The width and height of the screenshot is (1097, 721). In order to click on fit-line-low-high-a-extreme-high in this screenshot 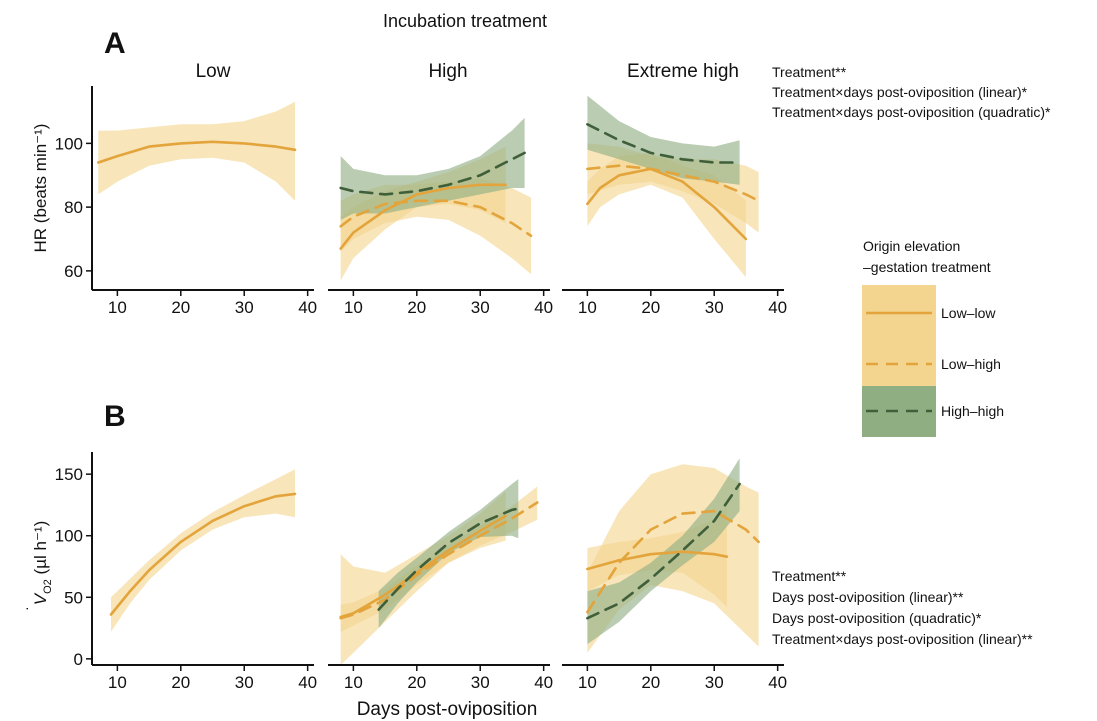, I will do `click(673, 183)`.